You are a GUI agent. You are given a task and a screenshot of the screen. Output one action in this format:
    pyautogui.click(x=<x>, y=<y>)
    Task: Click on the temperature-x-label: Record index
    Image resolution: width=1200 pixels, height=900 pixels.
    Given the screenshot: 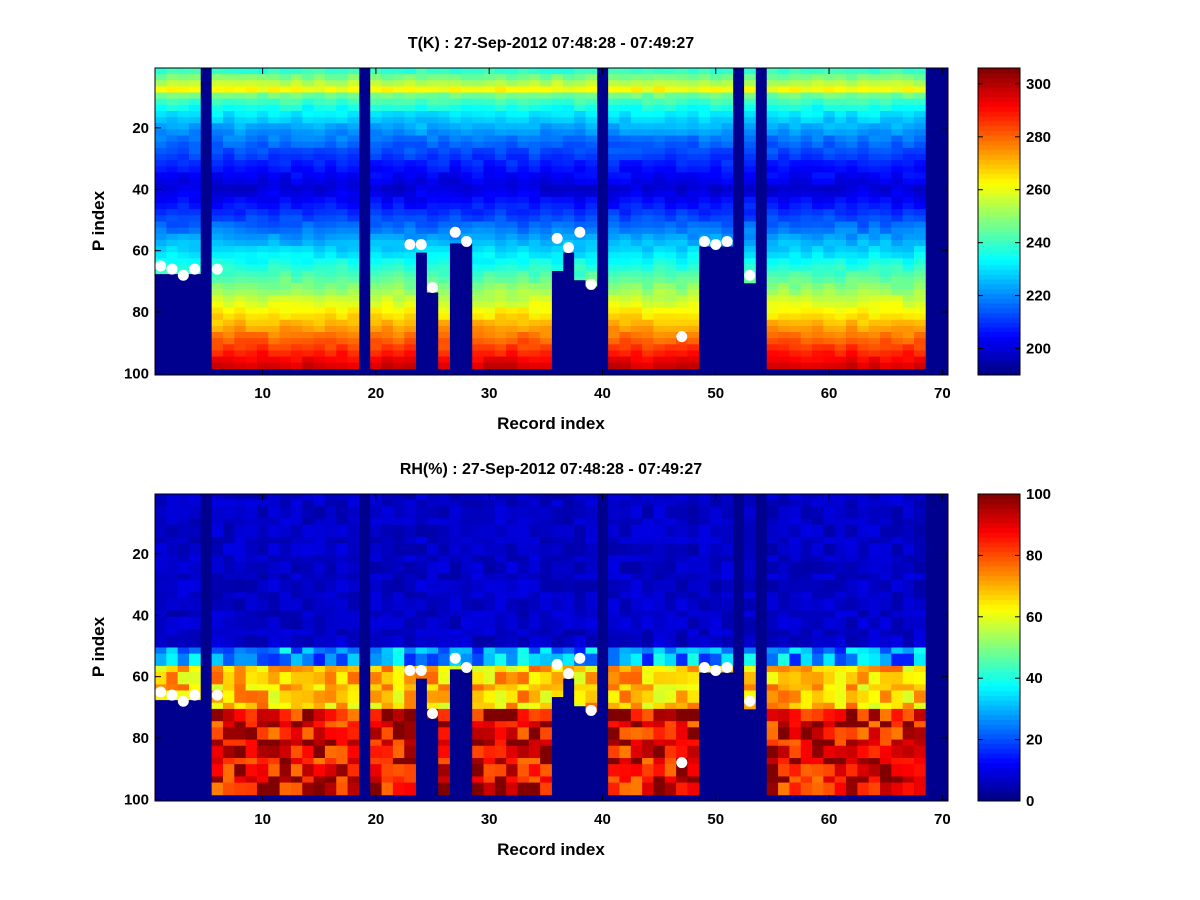 What is the action you would take?
    pyautogui.click(x=551, y=423)
    